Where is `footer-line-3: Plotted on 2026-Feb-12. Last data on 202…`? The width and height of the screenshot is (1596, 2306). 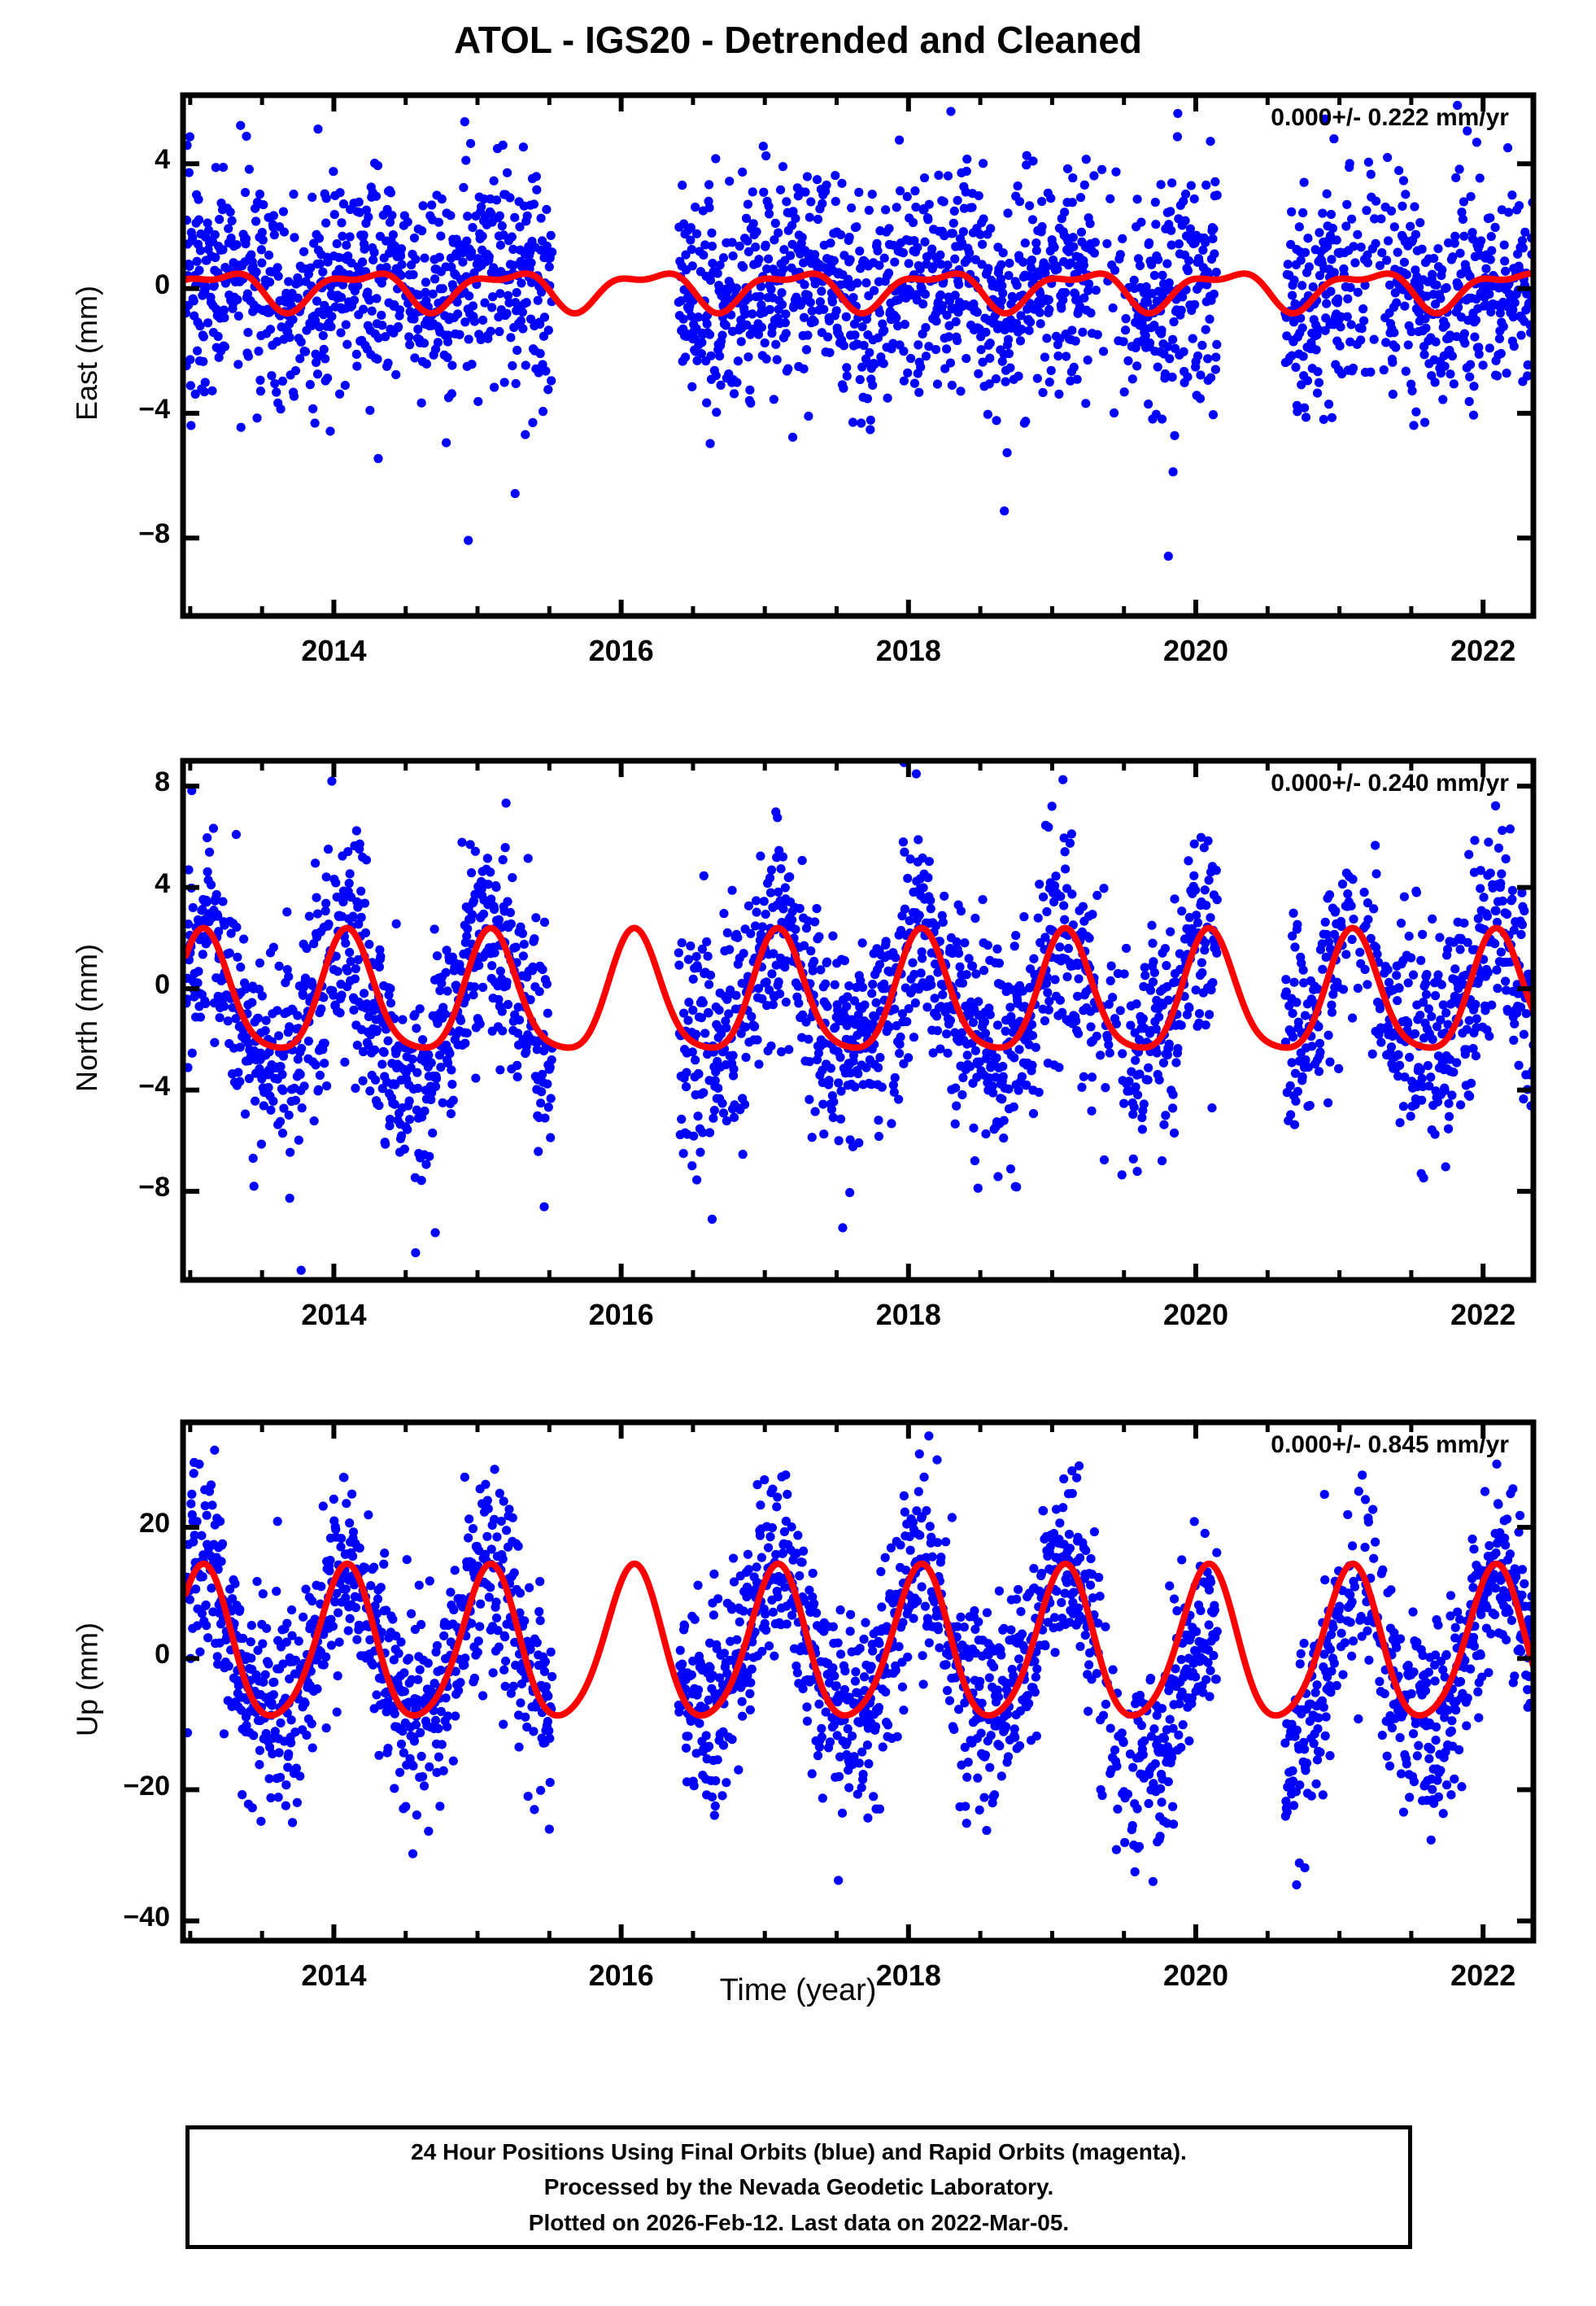 footer-line-3: Plotted on 2026-Feb-12. Last data on 202… is located at coordinates (799, 2222).